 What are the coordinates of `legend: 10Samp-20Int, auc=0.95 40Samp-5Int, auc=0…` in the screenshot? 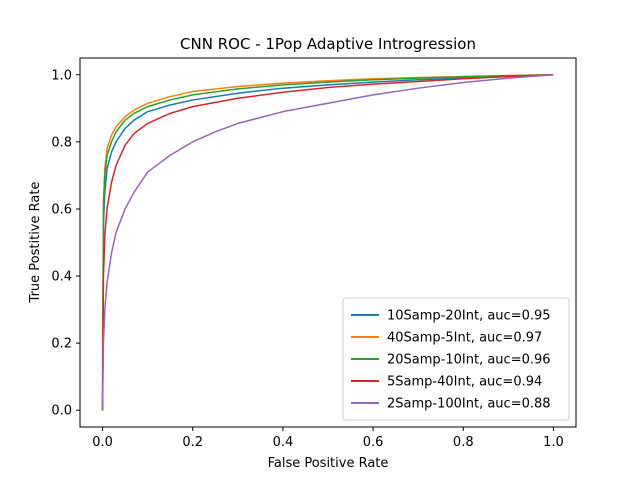 It's located at (456, 359).